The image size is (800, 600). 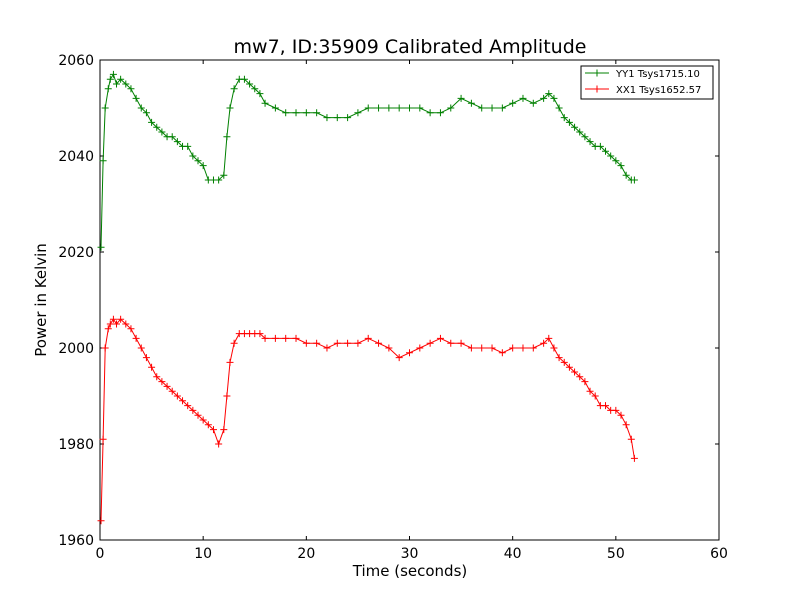 I want to click on y-axis-title: Power in Kelvin, so click(x=41, y=300).